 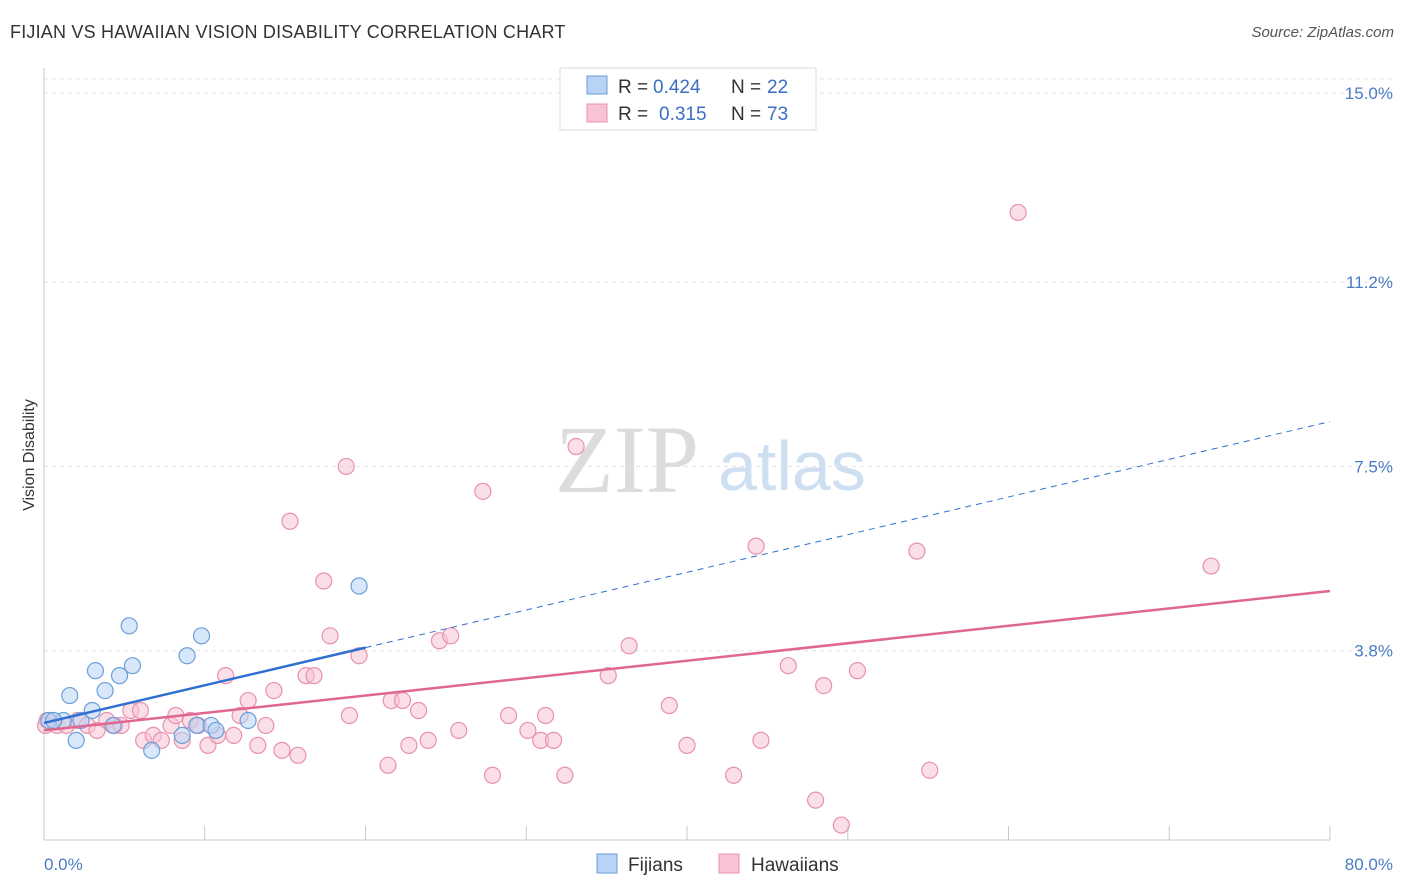 What do you see at coordinates (688, 99) in the screenshot?
I see `correlation-legend: R = 0.424 N = 22 R = 0.315 N = 73` at bounding box center [688, 99].